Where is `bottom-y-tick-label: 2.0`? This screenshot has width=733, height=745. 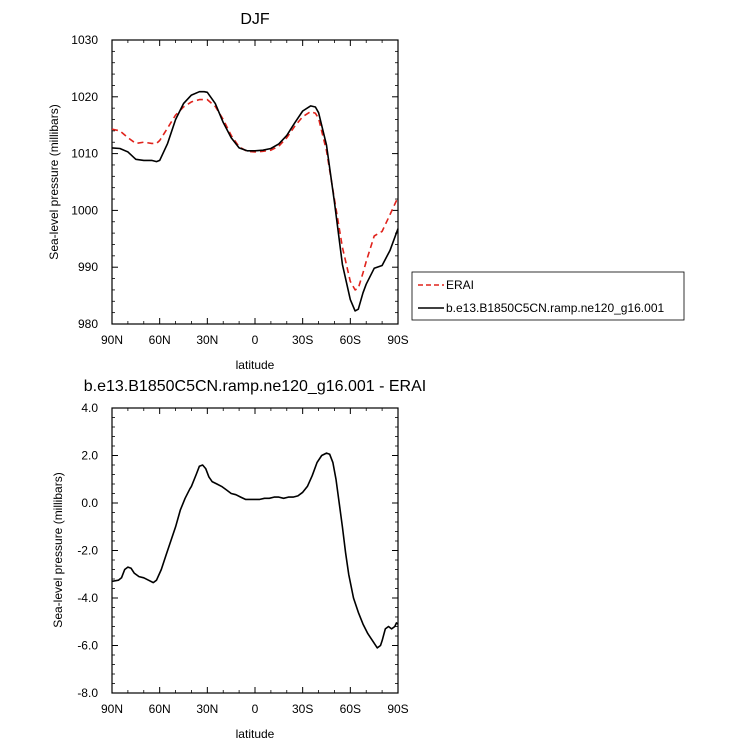
bottom-y-tick-label: 2.0 is located at coordinates (89, 456).